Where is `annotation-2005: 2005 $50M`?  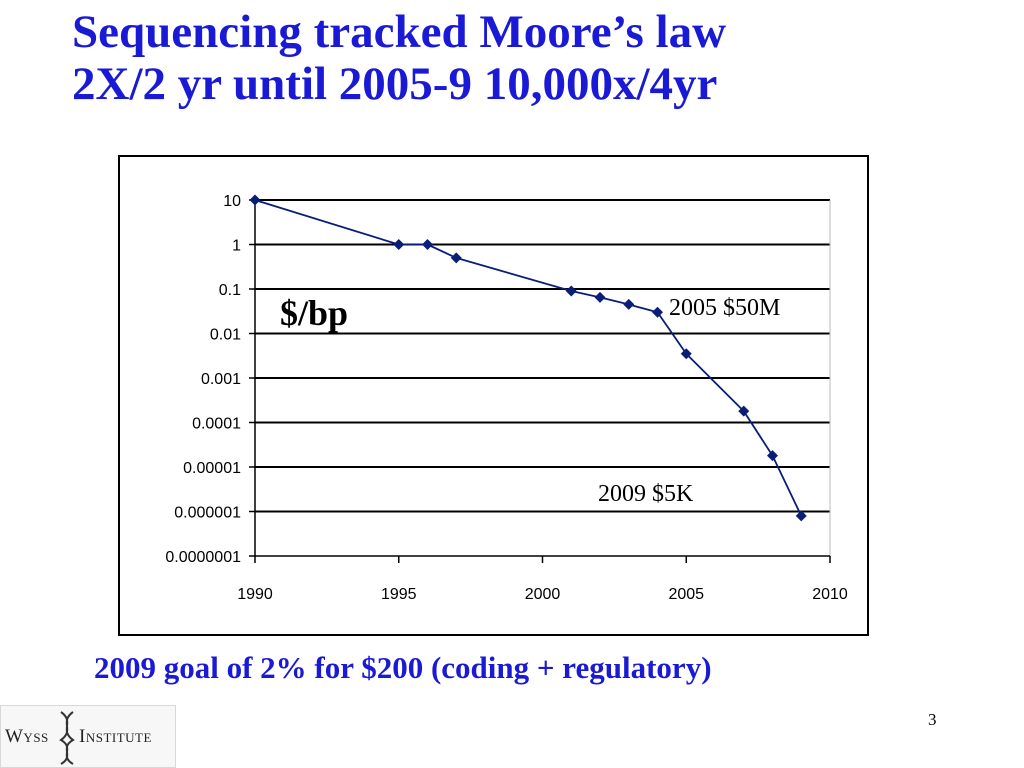
annotation-2005: 2005 $50M is located at coordinates (724, 308).